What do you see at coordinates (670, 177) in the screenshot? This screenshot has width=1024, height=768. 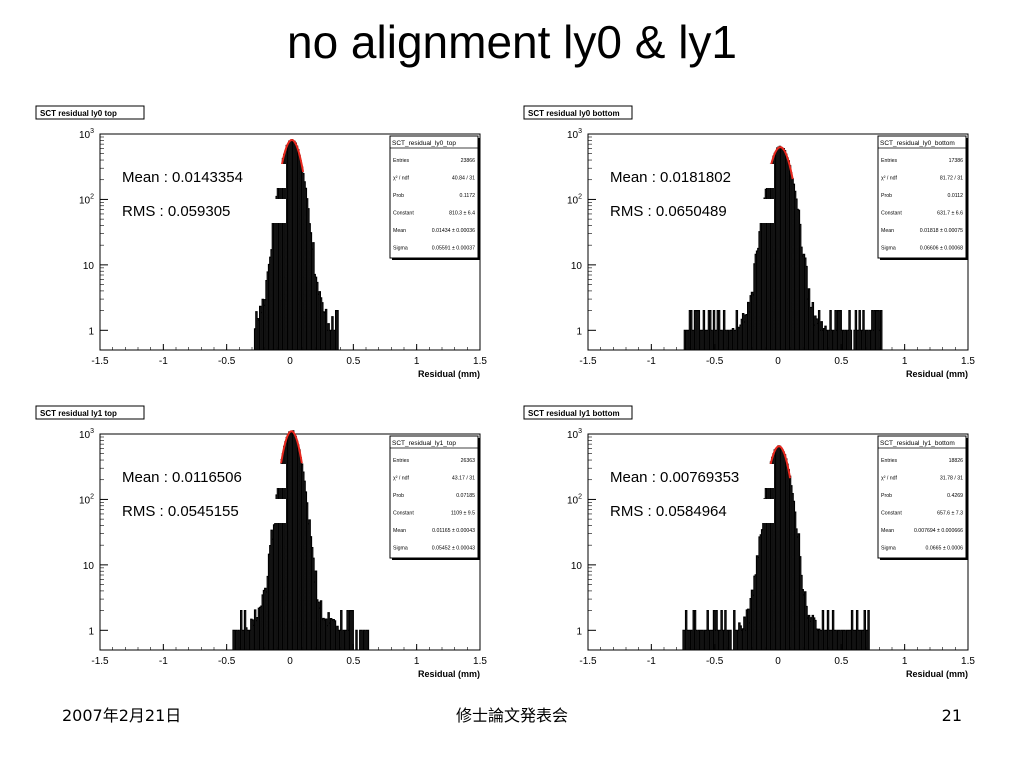 I see `mean-annotation: Mean : 0.0181802` at bounding box center [670, 177].